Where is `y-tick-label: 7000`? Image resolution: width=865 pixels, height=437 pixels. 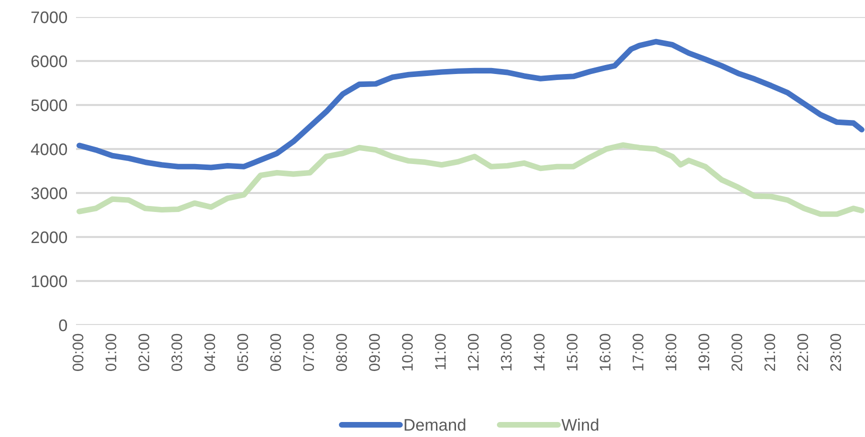 y-tick-label: 7000 is located at coordinates (49, 17).